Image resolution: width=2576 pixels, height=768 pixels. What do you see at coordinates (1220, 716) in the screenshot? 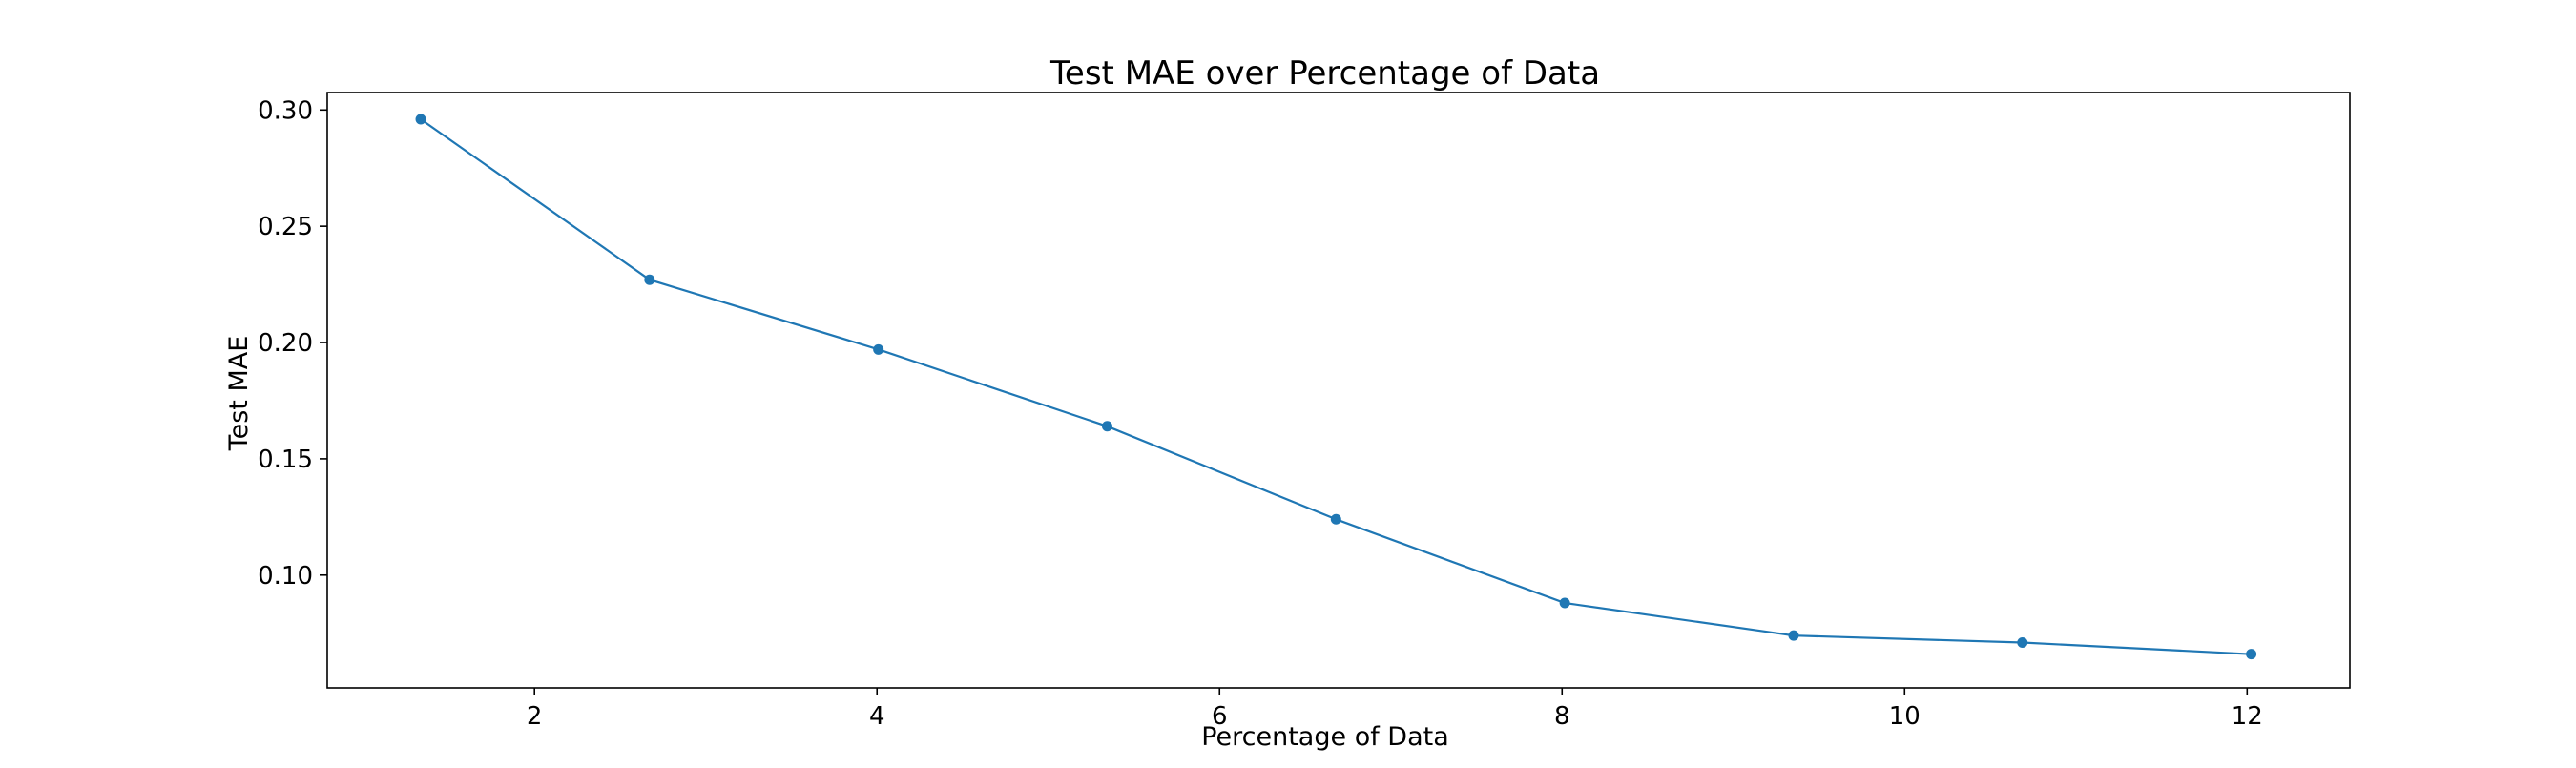
I see `x-tick-label: 6` at bounding box center [1220, 716].